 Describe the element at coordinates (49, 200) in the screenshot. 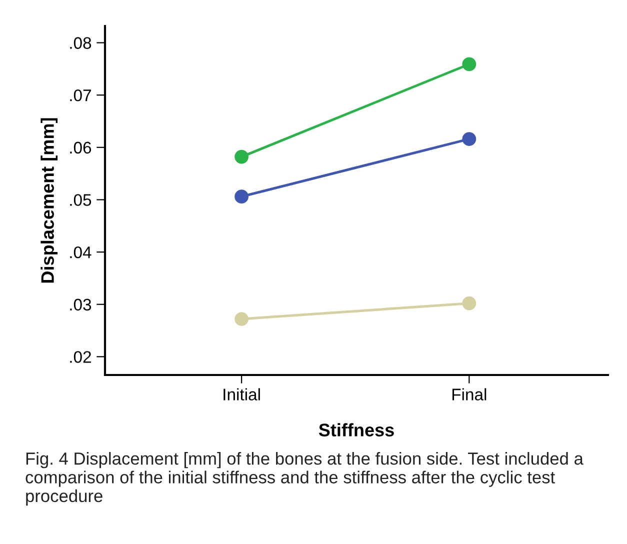

I see `y-axis-title: Displacement [mm]` at that location.